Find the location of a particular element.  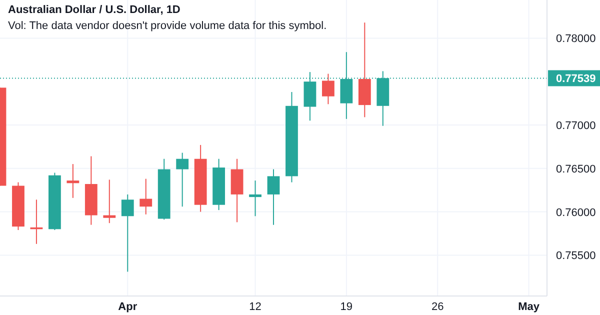

x-tick-label: Apr is located at coordinates (128, 307).